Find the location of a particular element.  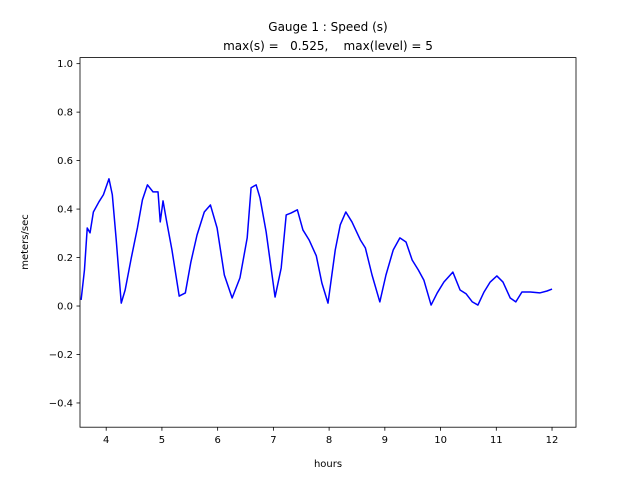

x-tick-label: 7 is located at coordinates (273, 440).